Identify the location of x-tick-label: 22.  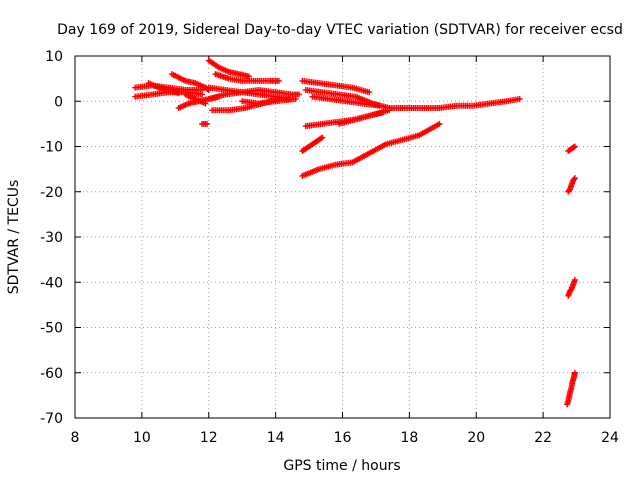
(543, 438).